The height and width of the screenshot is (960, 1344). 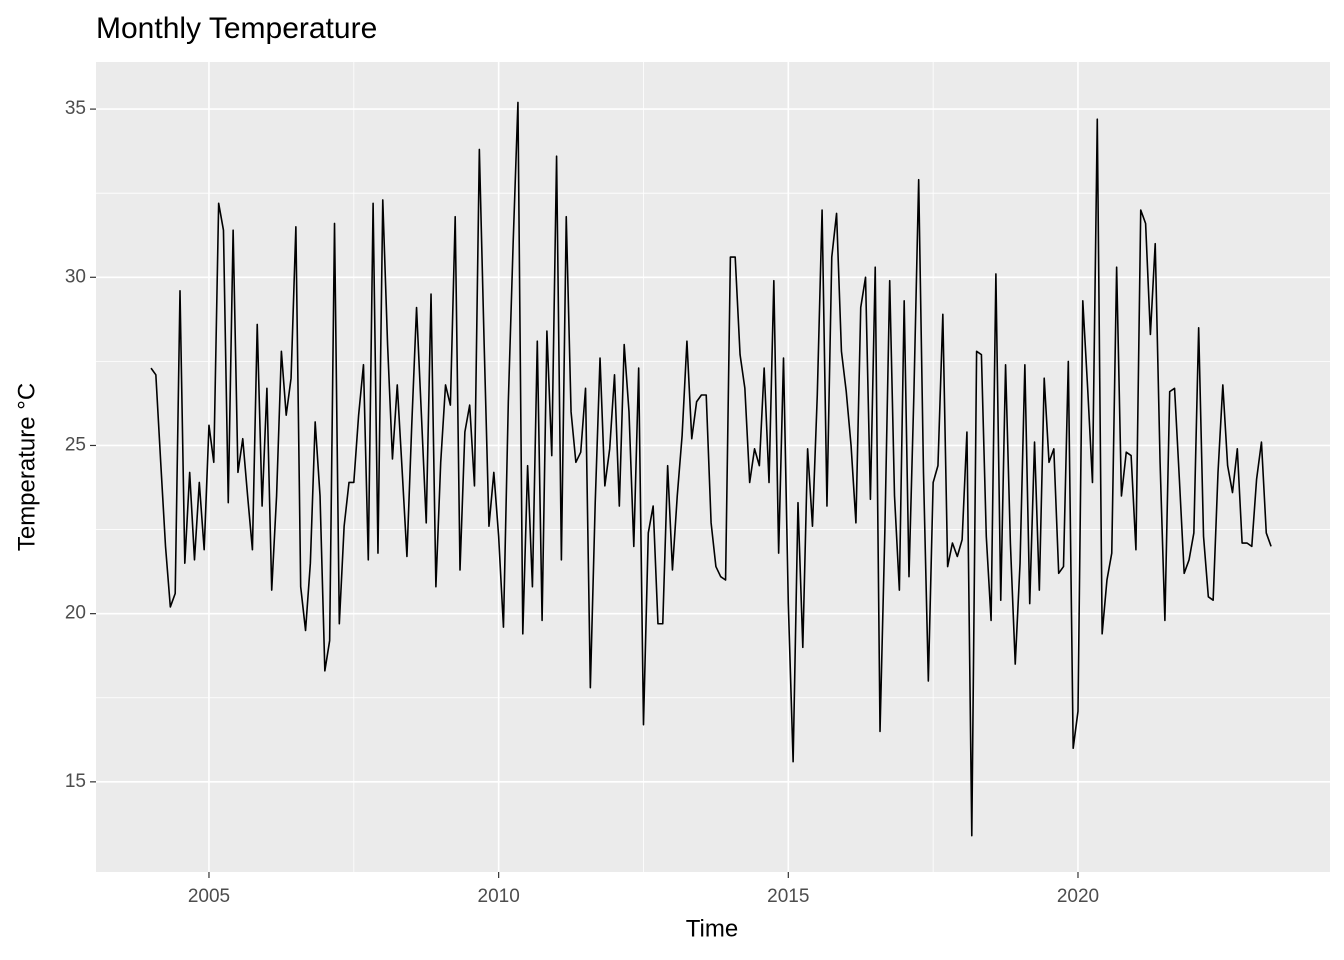 What do you see at coordinates (1078, 896) in the screenshot?
I see `x-tick-label: 2020` at bounding box center [1078, 896].